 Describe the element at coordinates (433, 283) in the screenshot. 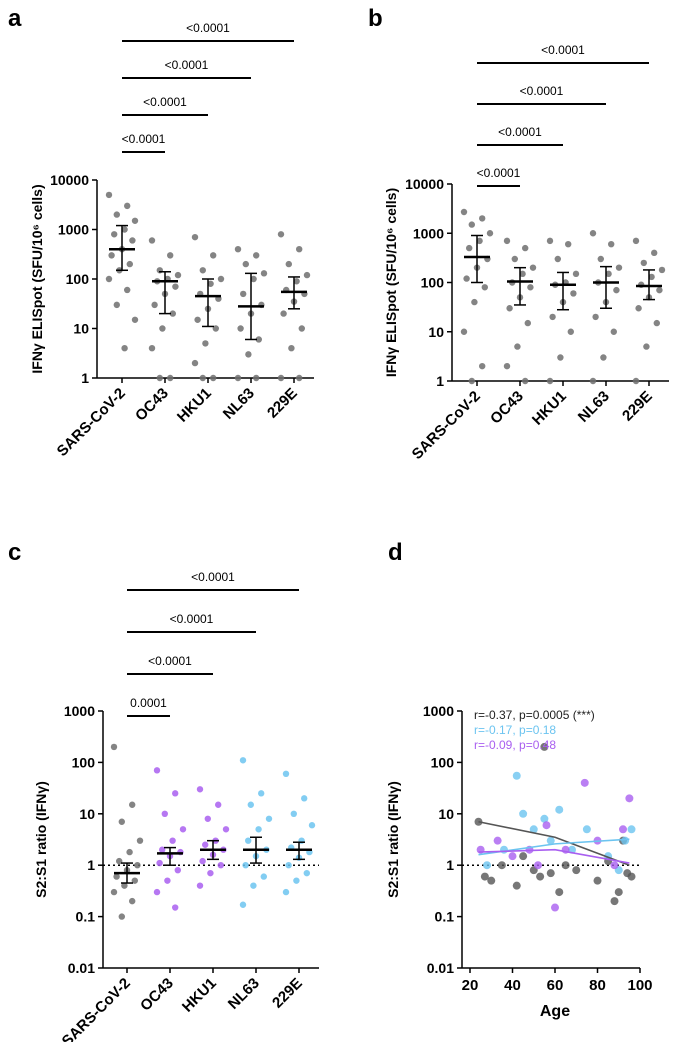

I see `y-tick-label: 100` at that location.